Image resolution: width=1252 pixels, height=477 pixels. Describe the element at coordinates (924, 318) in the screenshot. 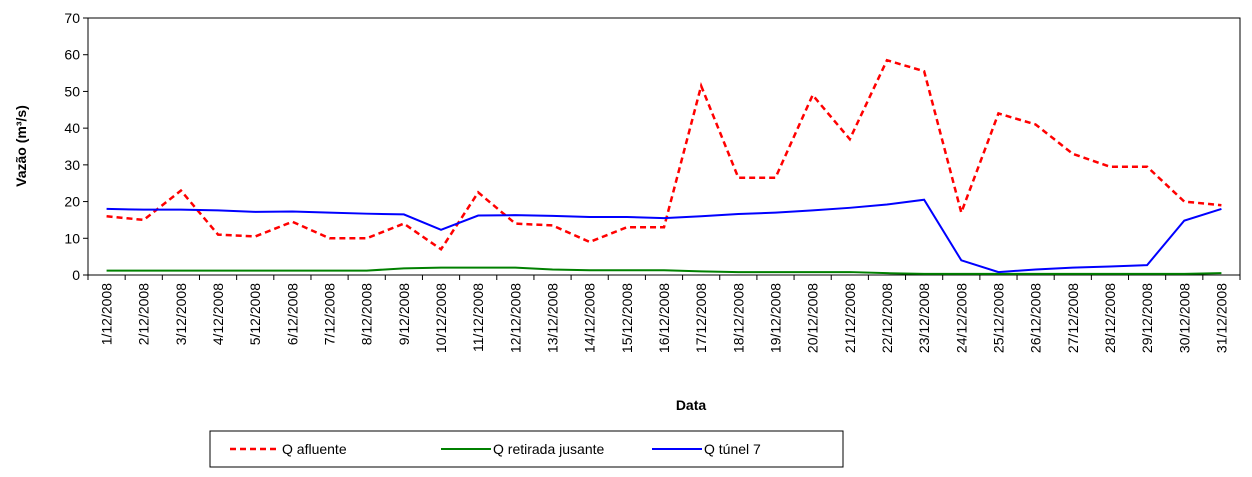

I see `x-tick-label: 23/12/2008` at that location.